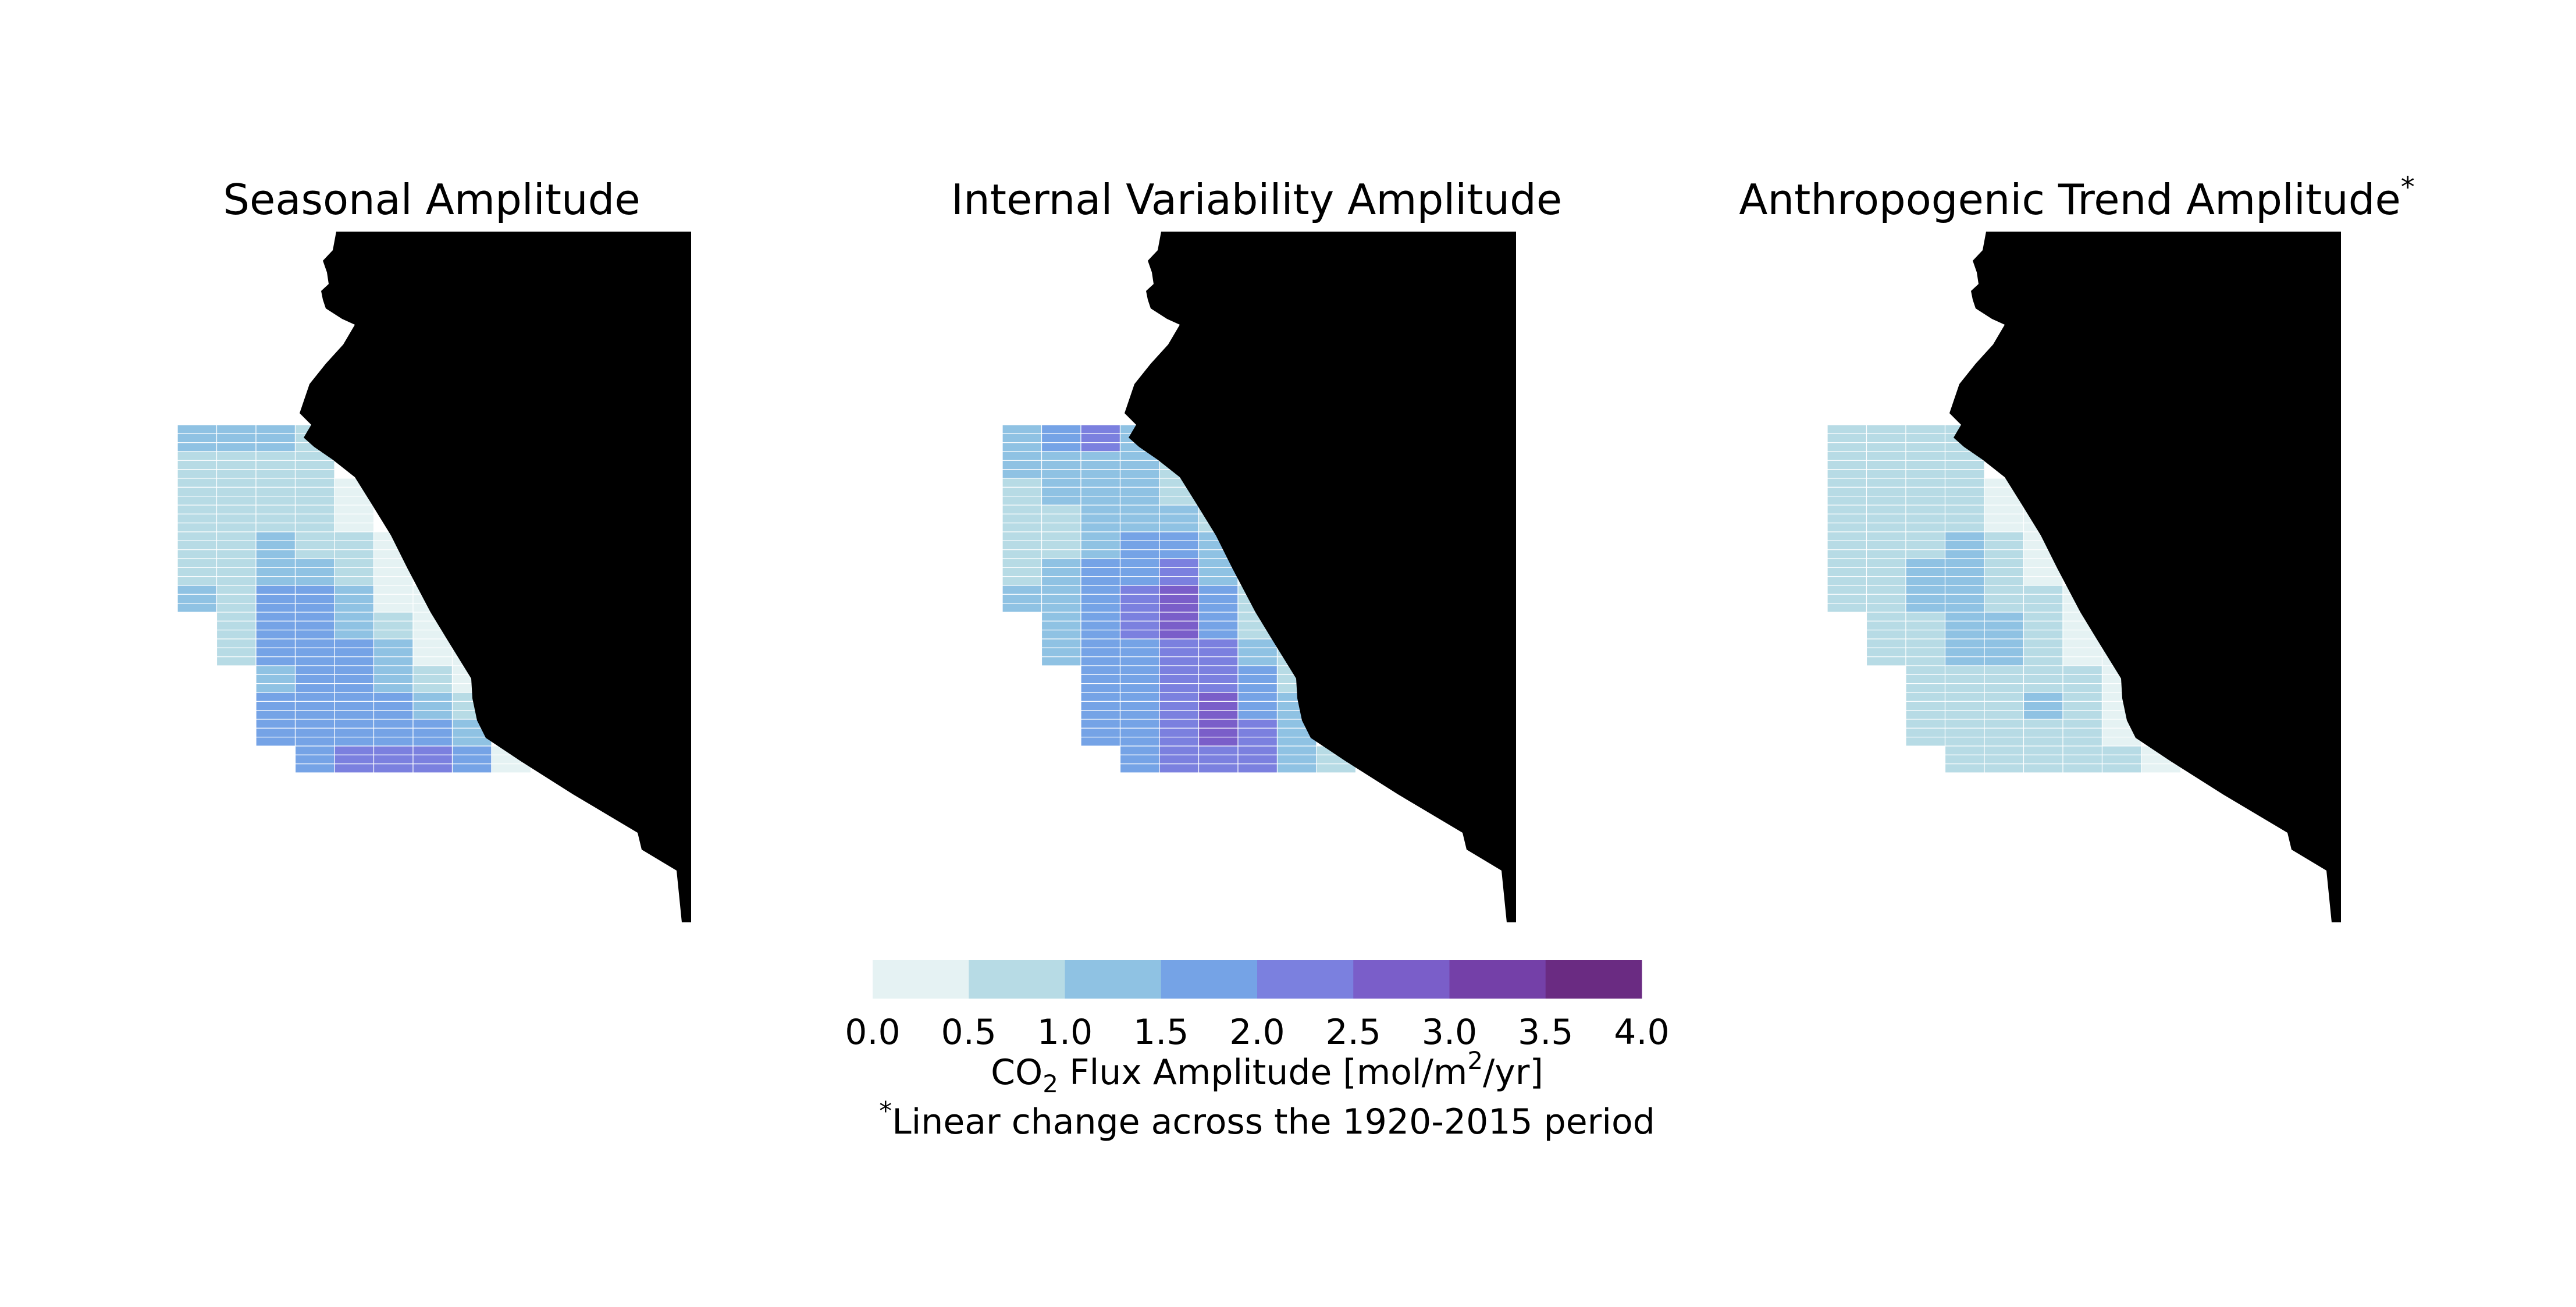 The image size is (2576, 1307). Describe the element at coordinates (2077, 197) in the screenshot. I see `panel-title-anthropogenic-trend: Anthropogenic Trend Amplitude*` at that location.